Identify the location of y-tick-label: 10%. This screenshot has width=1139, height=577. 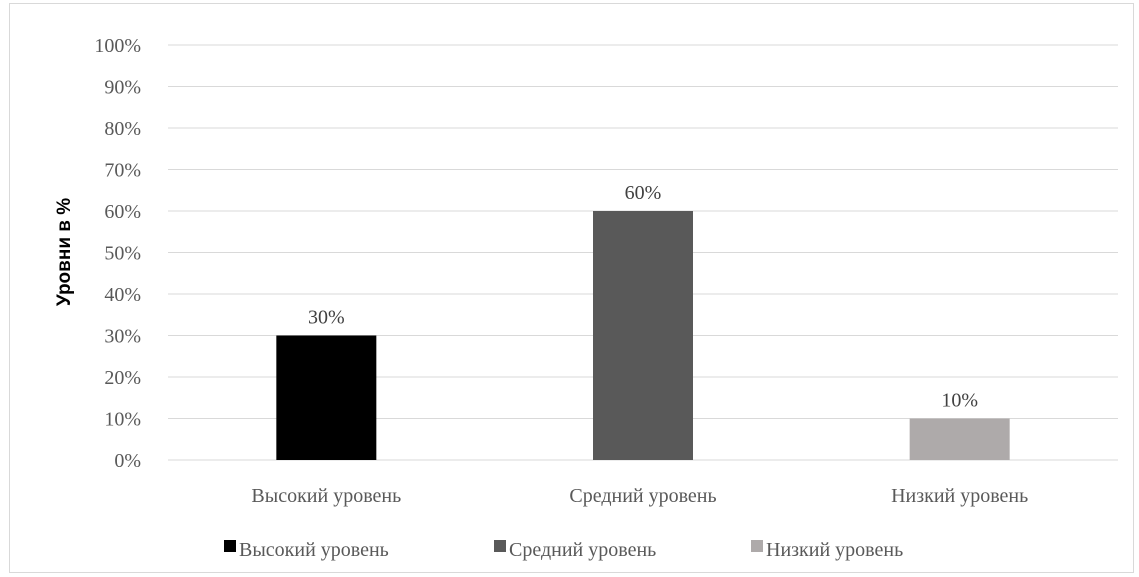
(122, 420).